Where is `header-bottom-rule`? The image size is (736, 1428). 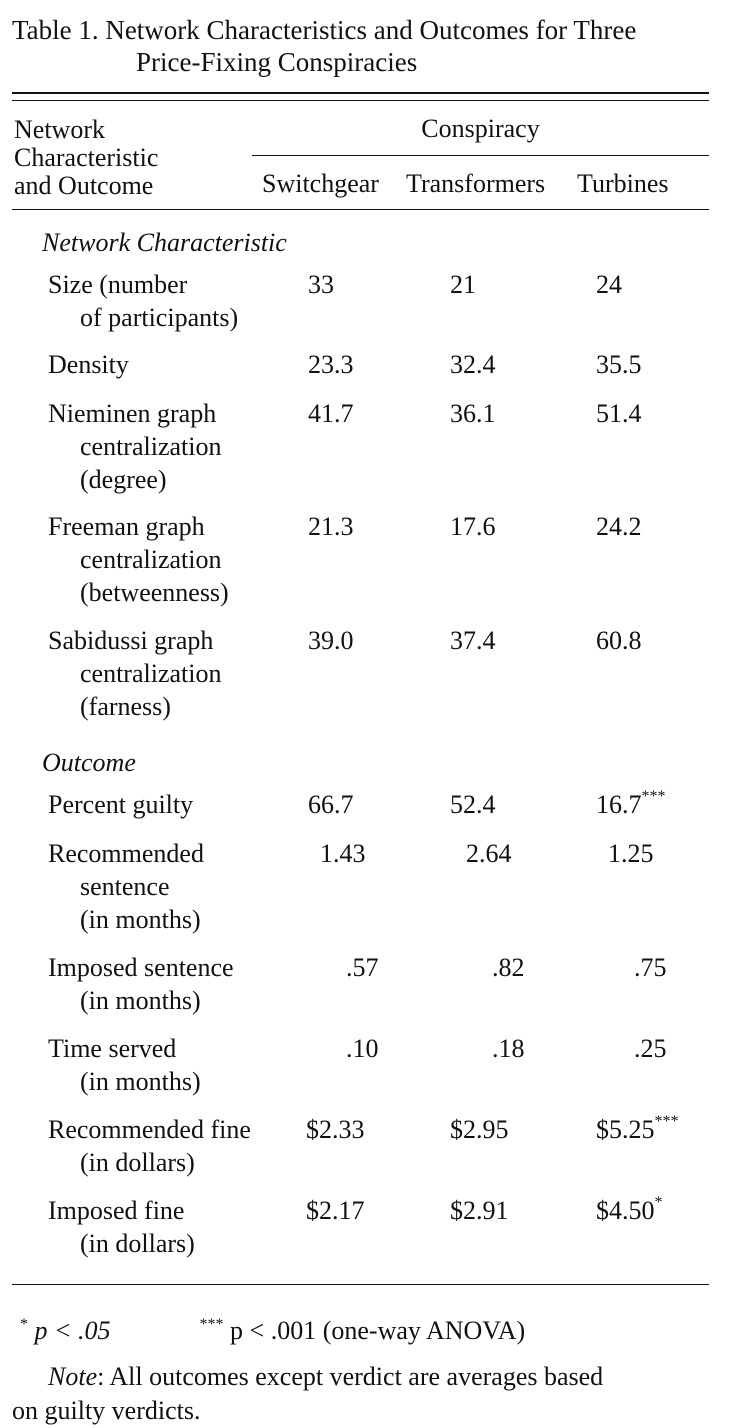
header-bottom-rule is located at coordinates (360, 209).